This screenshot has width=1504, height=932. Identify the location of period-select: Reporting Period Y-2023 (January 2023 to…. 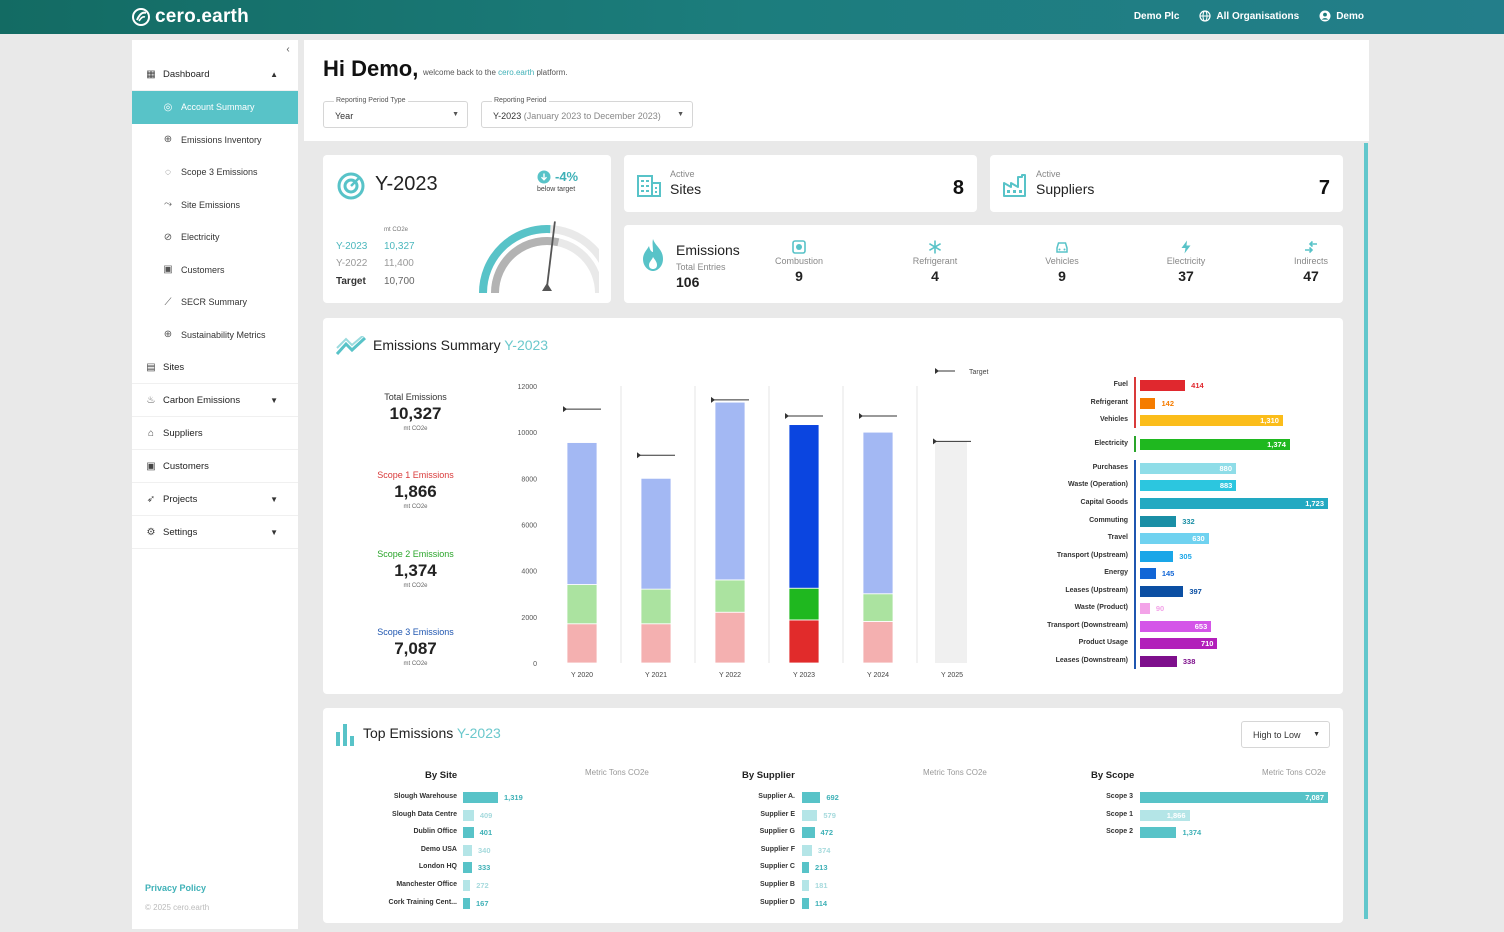
(587, 112).